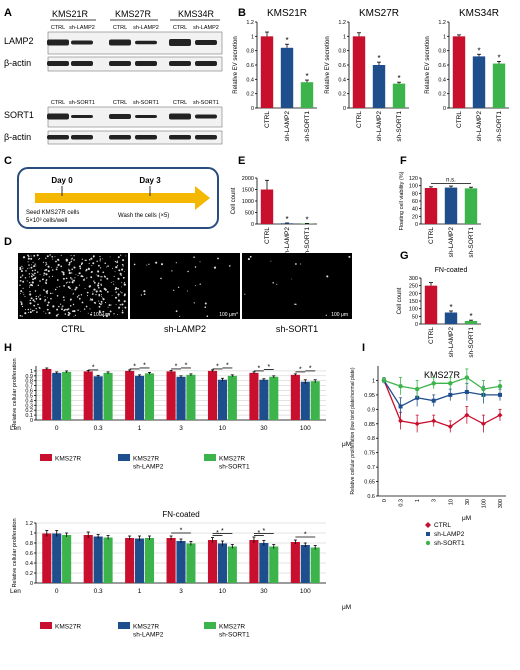  Describe the element at coordinates (29, 564) in the screenshot. I see `y-tick-label: 0.4` at that location.